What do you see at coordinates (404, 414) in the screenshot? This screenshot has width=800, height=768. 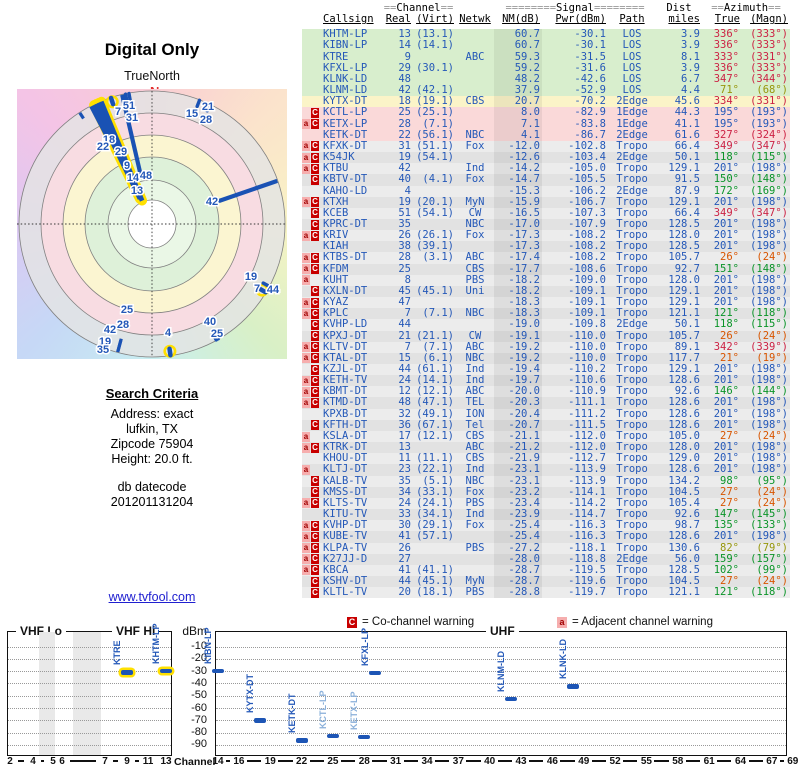 I see `cell-real-channel: 32` at bounding box center [404, 414].